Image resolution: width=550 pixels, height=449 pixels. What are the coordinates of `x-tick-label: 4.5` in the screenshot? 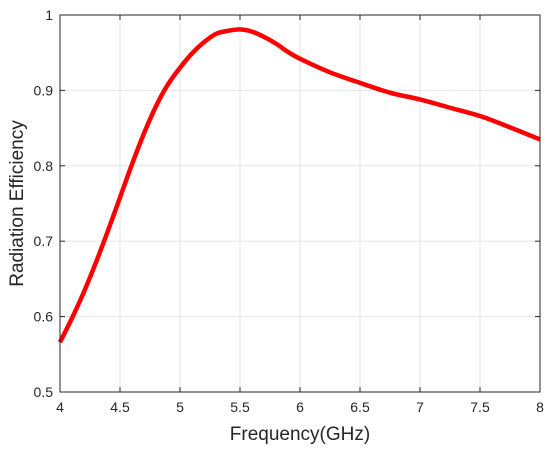 It's located at (120, 407).